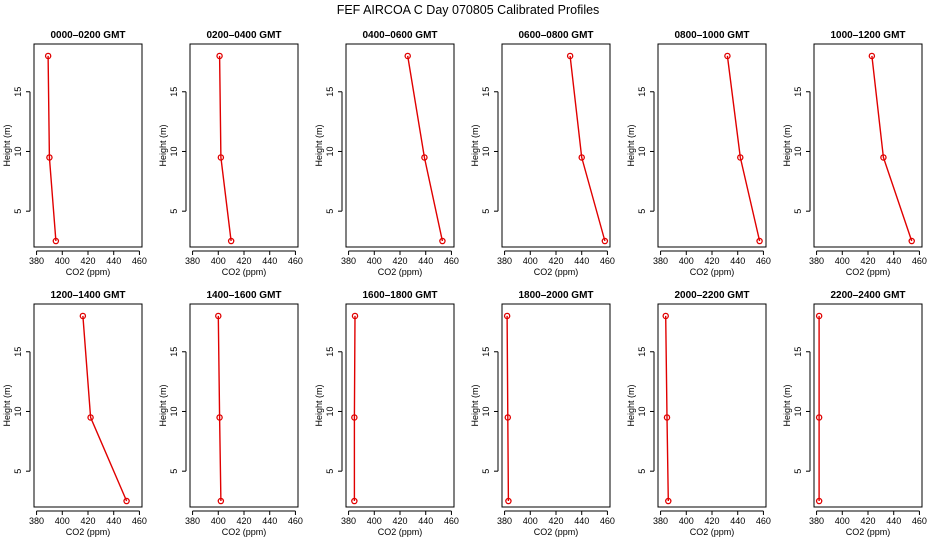 The image size is (936, 540). Describe the element at coordinates (243, 35) in the screenshot. I see `panel-title: 0200–0400 GMT` at that location.